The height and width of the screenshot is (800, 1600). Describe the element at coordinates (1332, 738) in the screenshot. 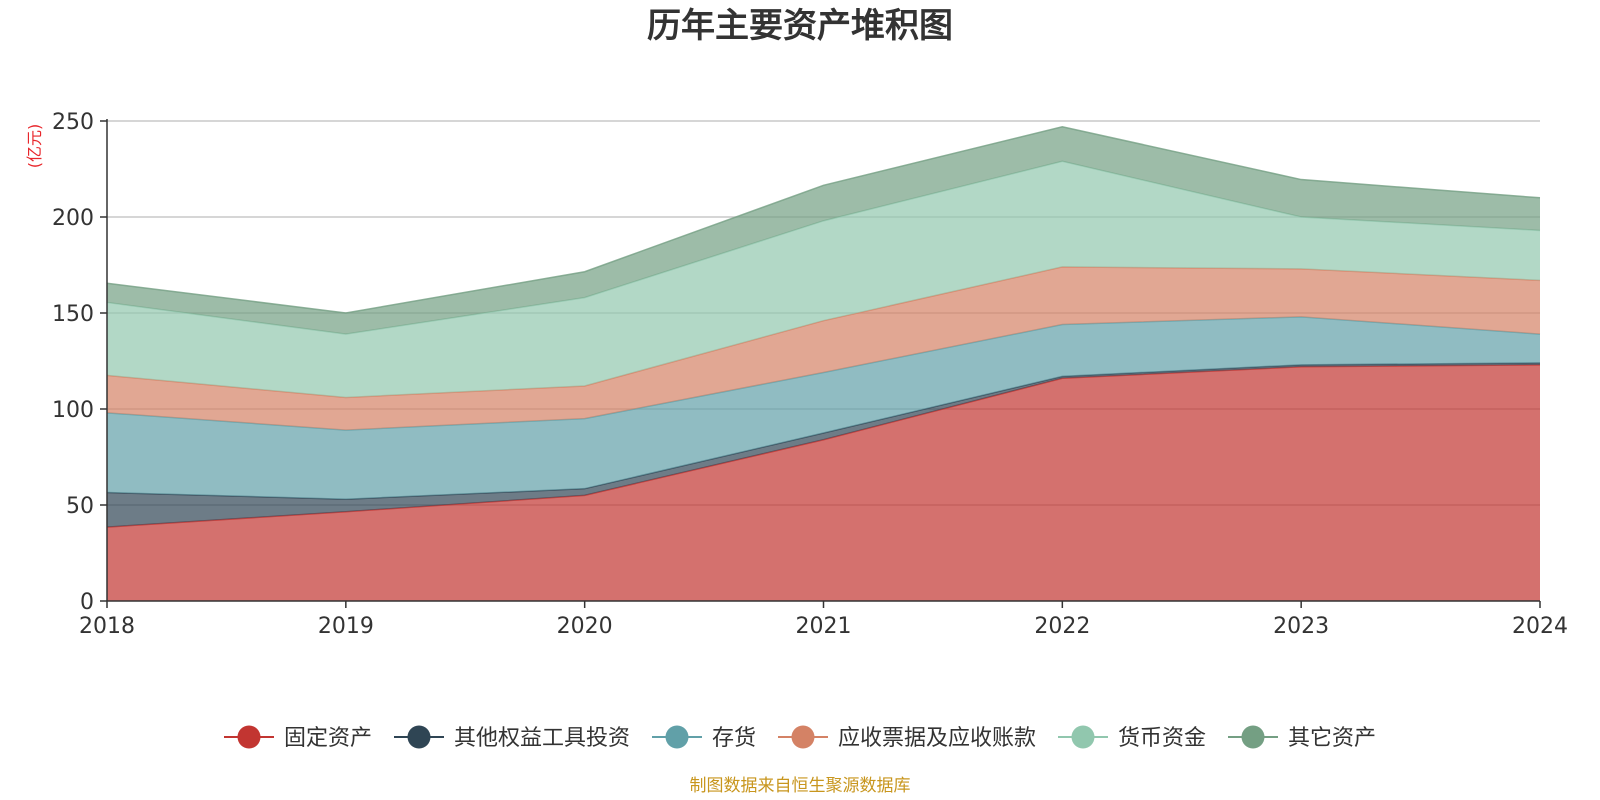

I see `legend-label-5: 其它资产` at that location.